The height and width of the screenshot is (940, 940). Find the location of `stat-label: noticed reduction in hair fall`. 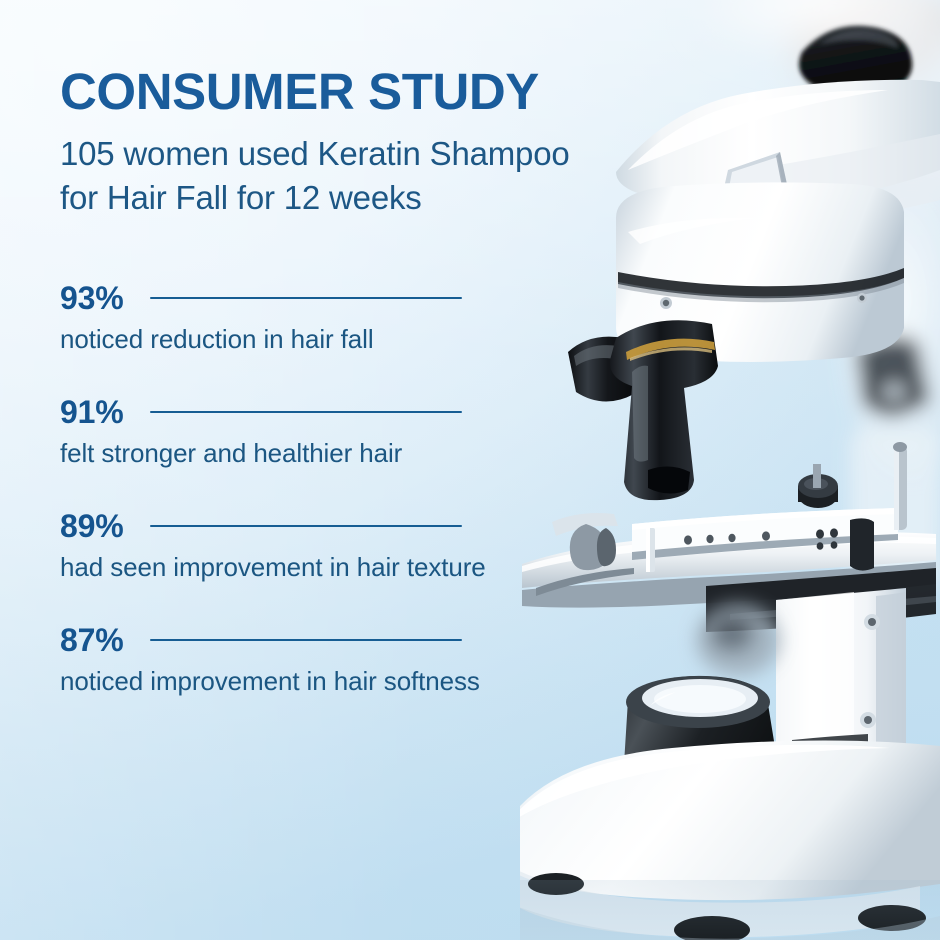

stat-label: noticed reduction in hair fall is located at coordinates (217, 339).